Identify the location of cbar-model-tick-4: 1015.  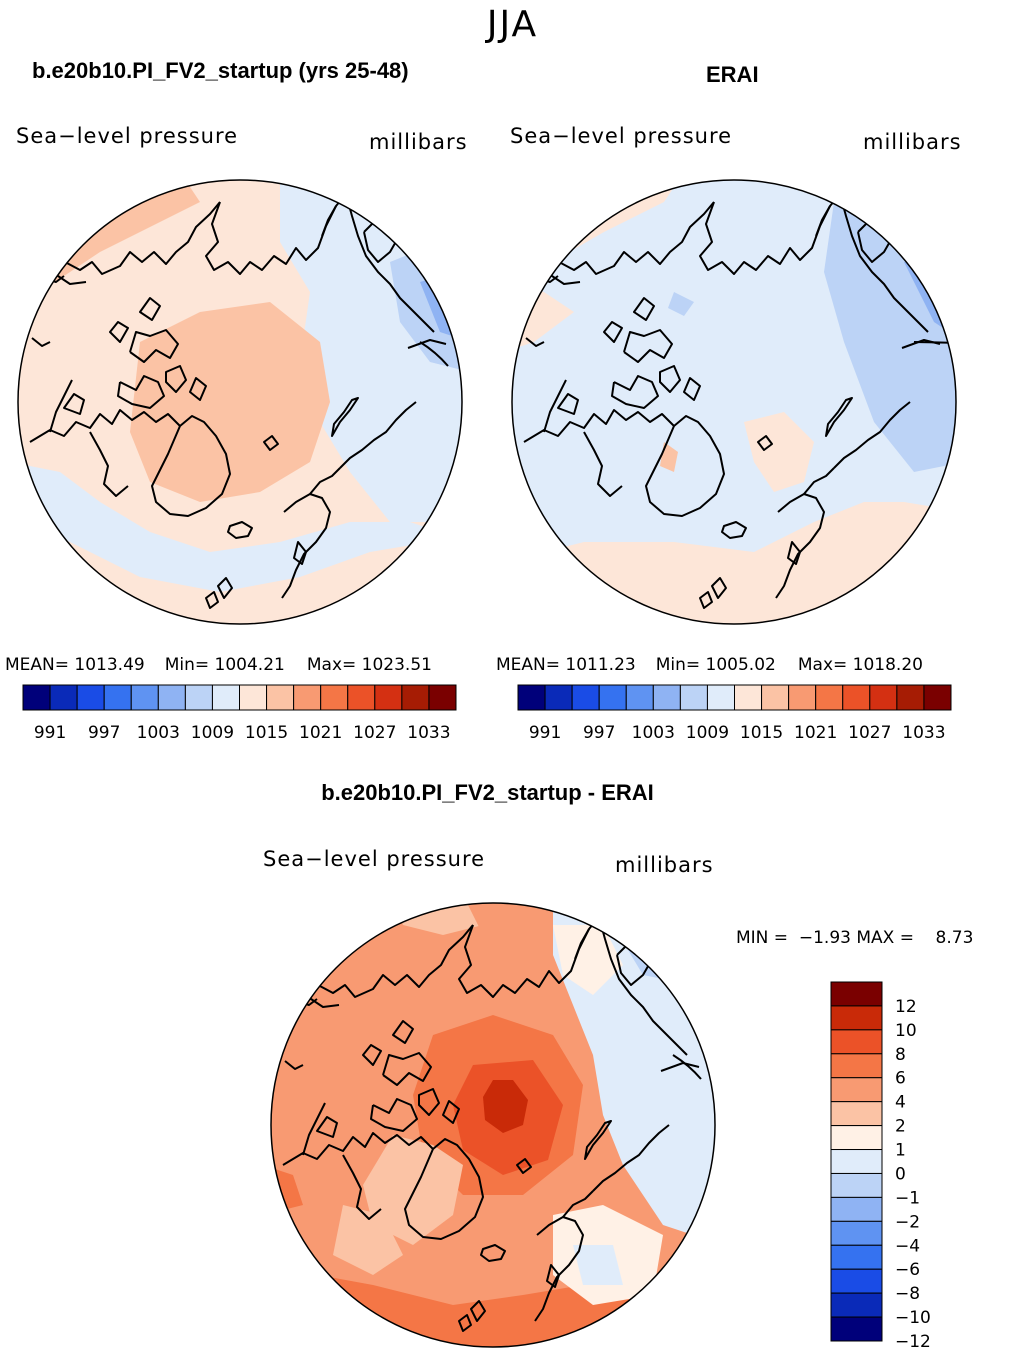
(266, 733).